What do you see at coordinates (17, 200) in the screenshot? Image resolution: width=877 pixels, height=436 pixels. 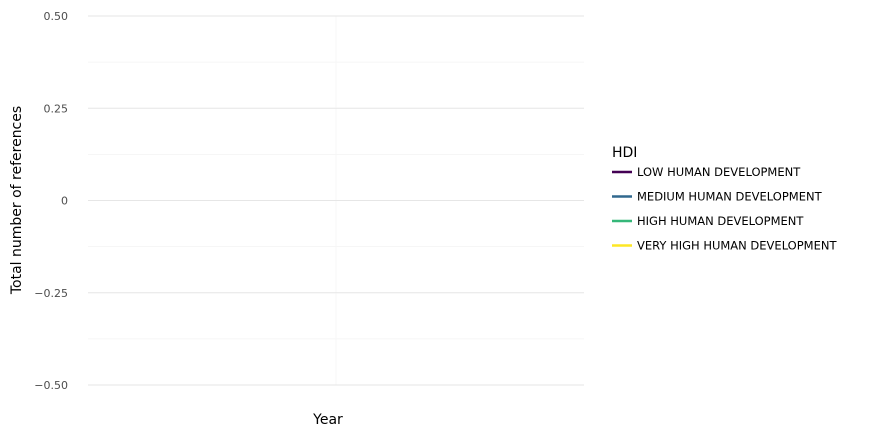 I see `y-axis-title: Total number of references` at bounding box center [17, 200].